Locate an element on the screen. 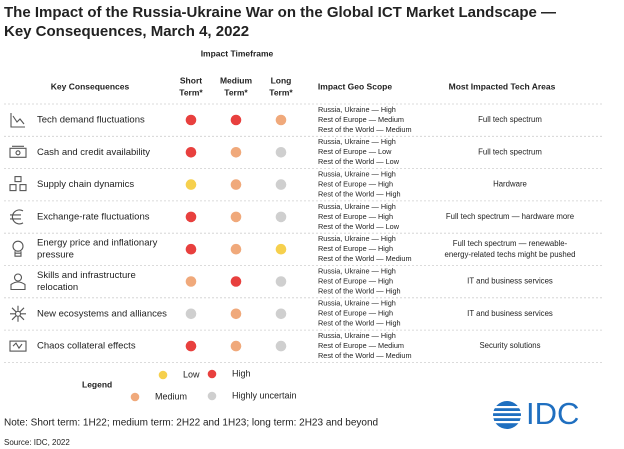  legend-label: Medium is located at coordinates (171, 396).